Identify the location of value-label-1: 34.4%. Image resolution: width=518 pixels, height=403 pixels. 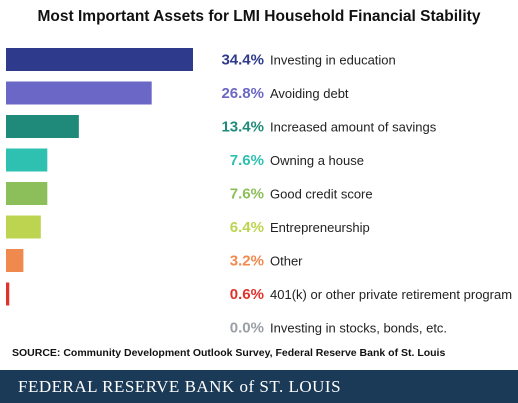
(242, 60).